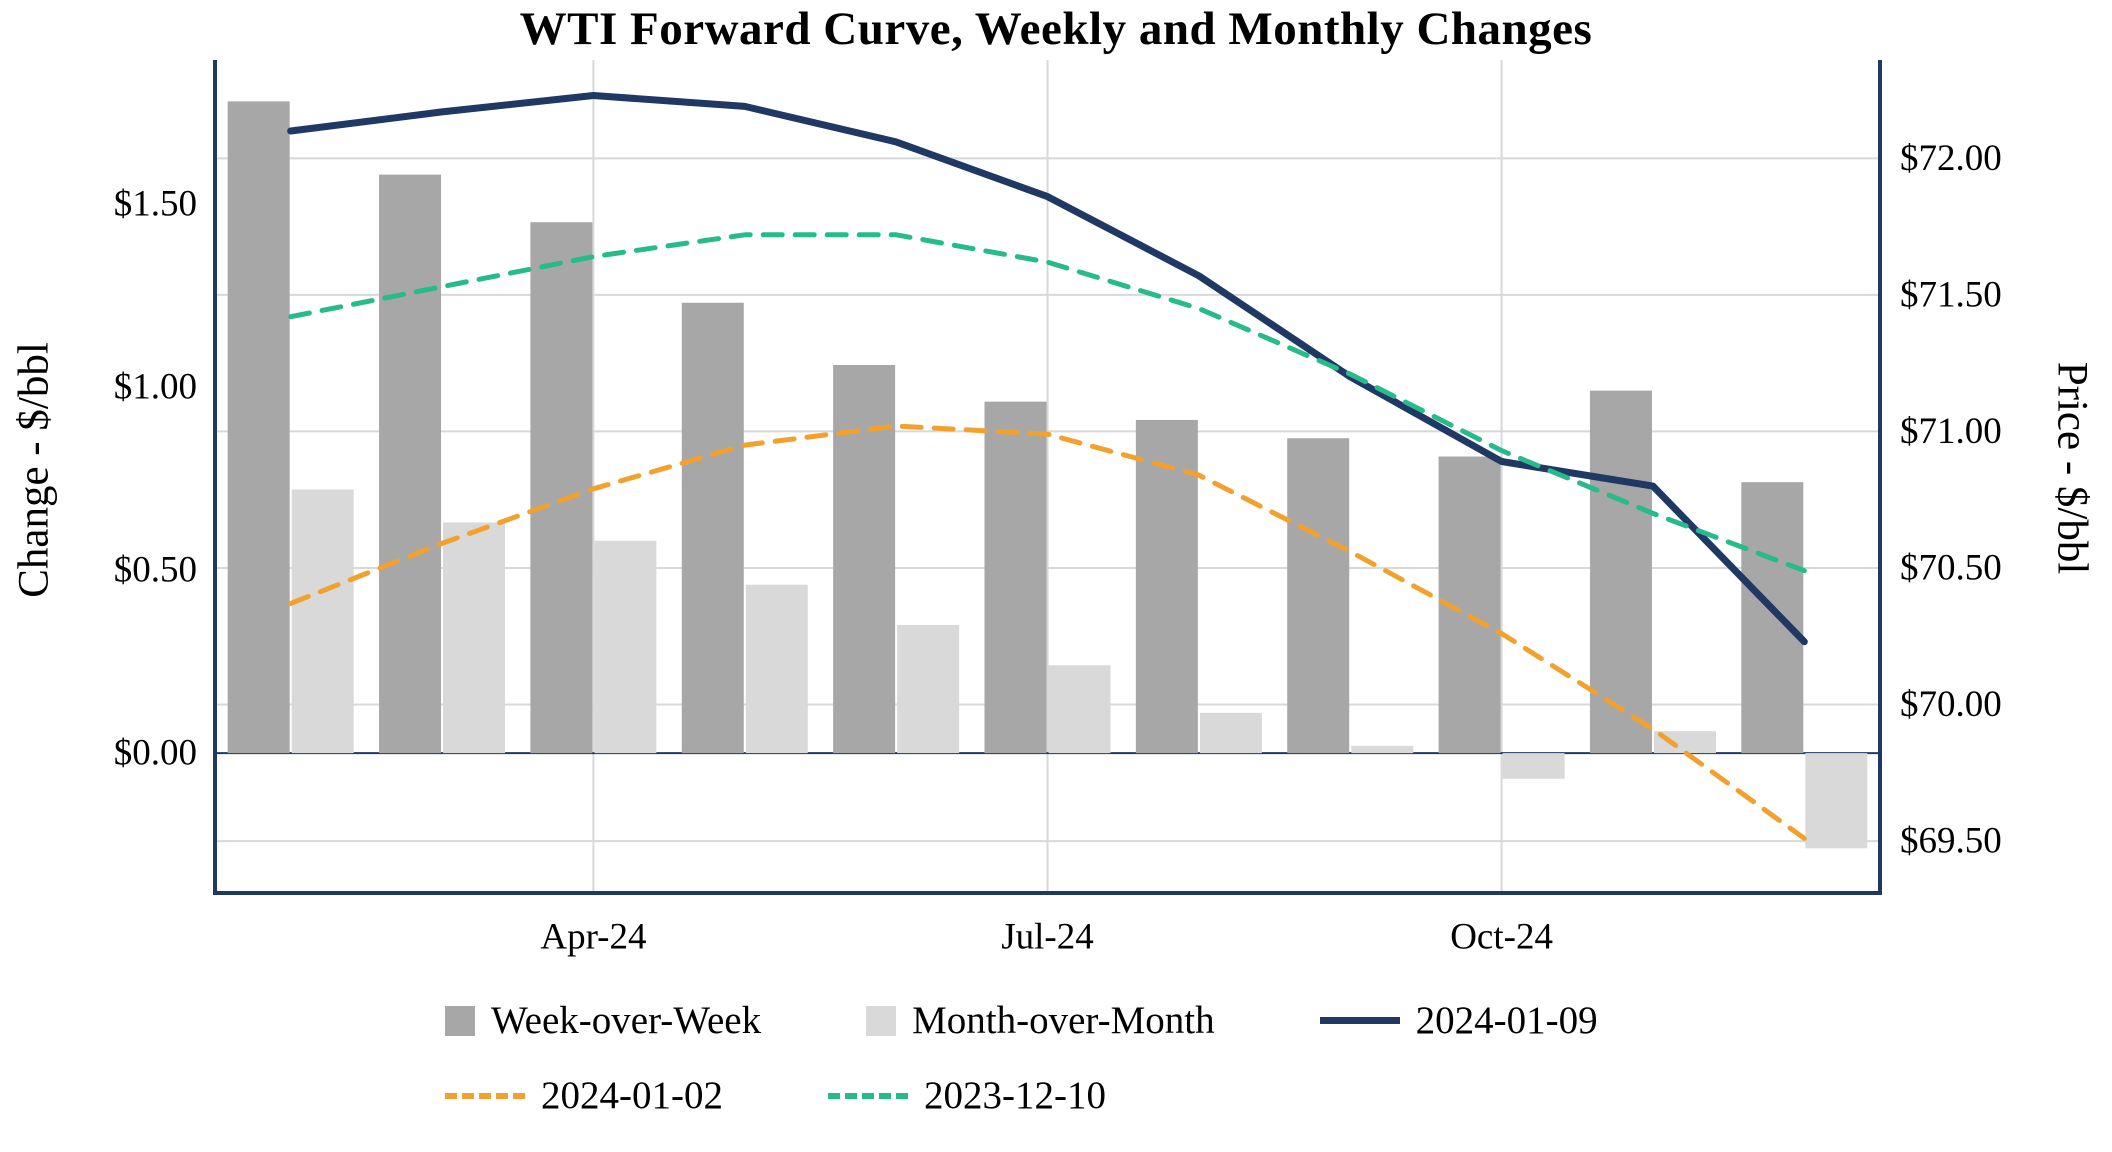 The image size is (2112, 1152). Describe the element at coordinates (1951, 704) in the screenshot. I see `right-axis-tick-label: $70.00` at that location.